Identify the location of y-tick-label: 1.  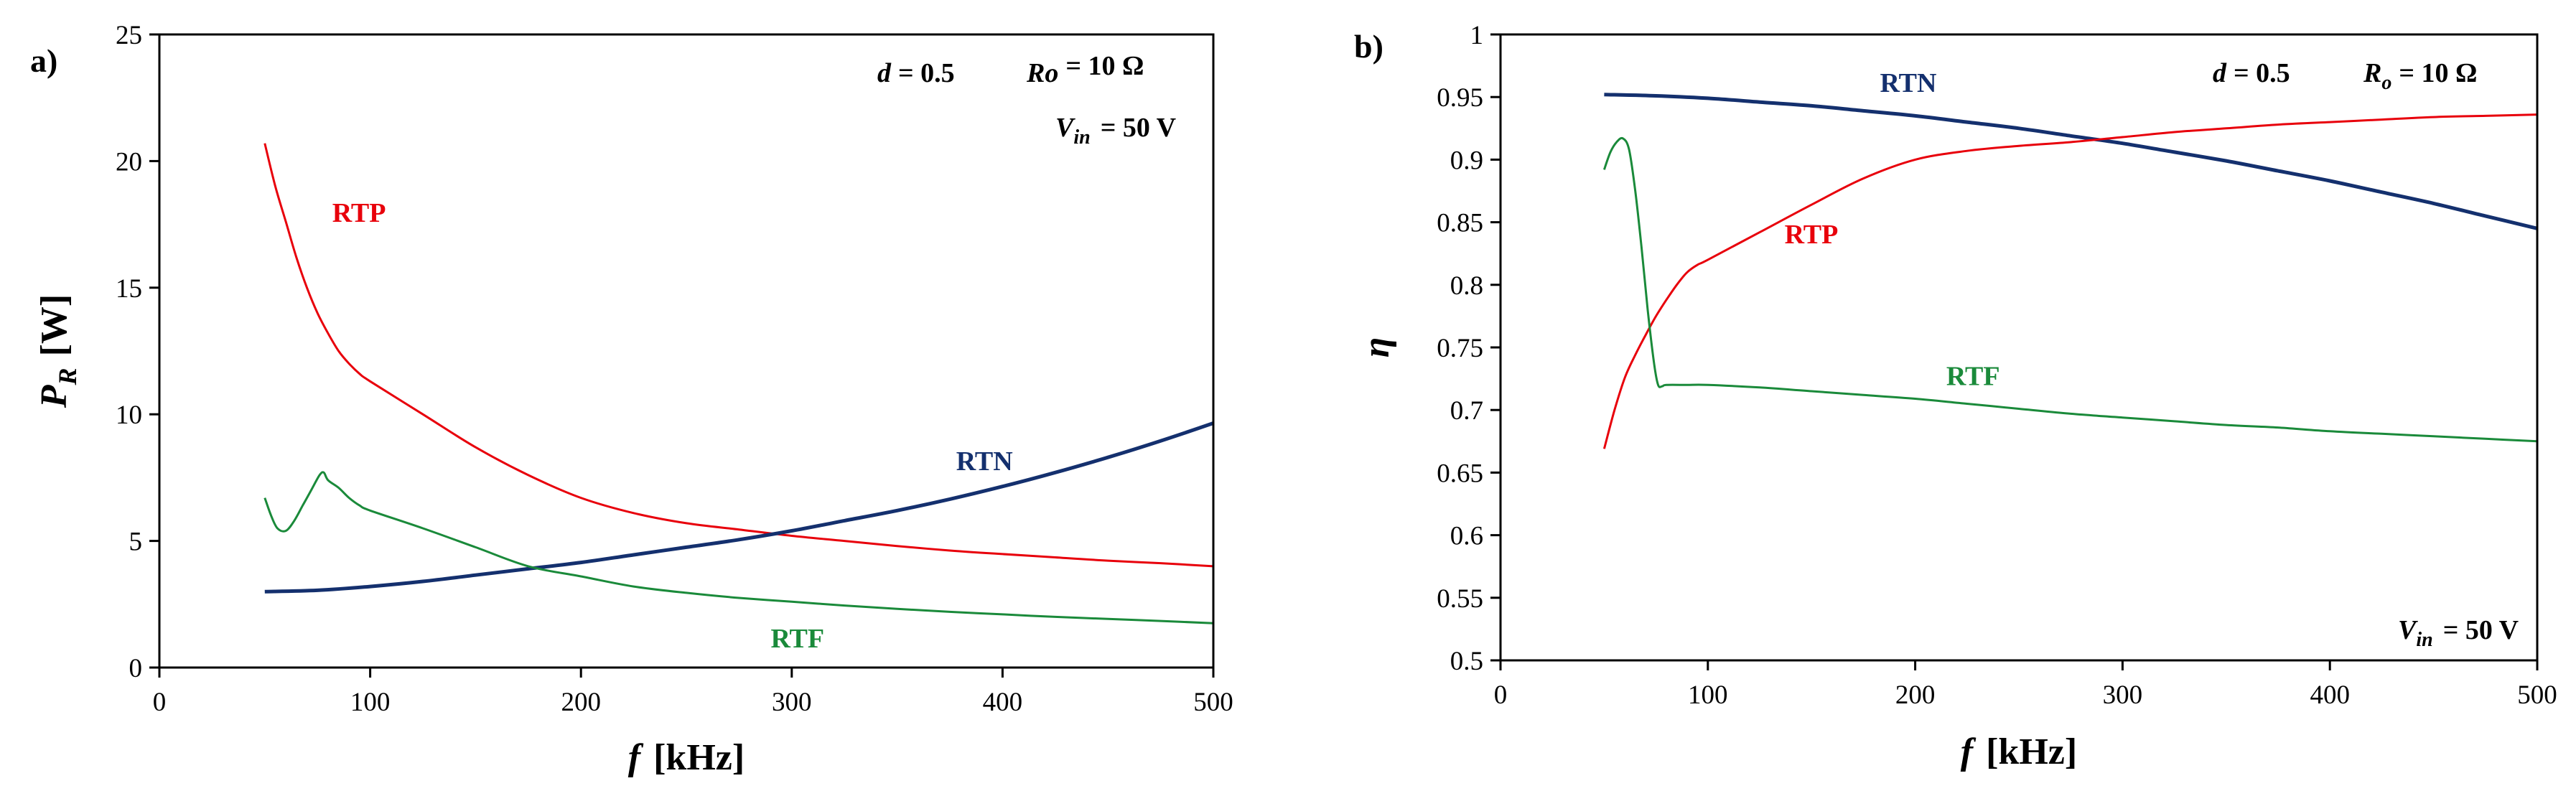
(1477, 35).